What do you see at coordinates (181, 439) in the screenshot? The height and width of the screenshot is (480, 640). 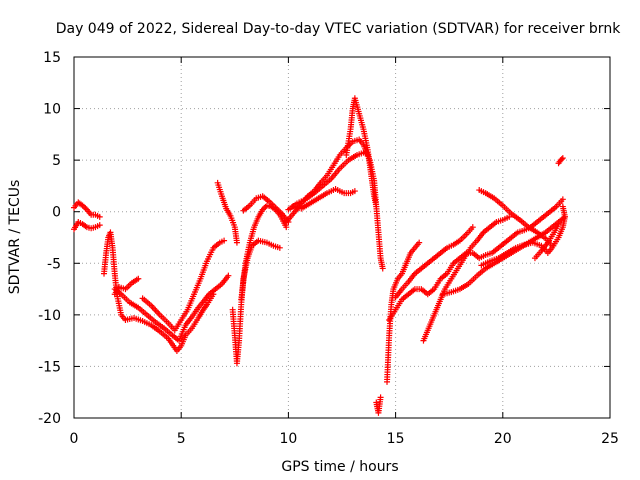 I see `x-tick-label: 5` at bounding box center [181, 439].